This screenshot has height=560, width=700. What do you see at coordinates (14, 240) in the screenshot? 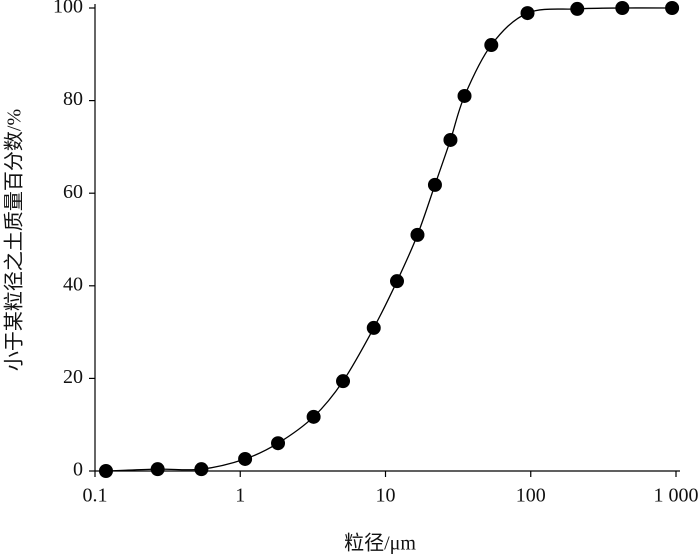
I see `y-axis-label: 小于某粒径之土质量百分数/%` at bounding box center [14, 240].